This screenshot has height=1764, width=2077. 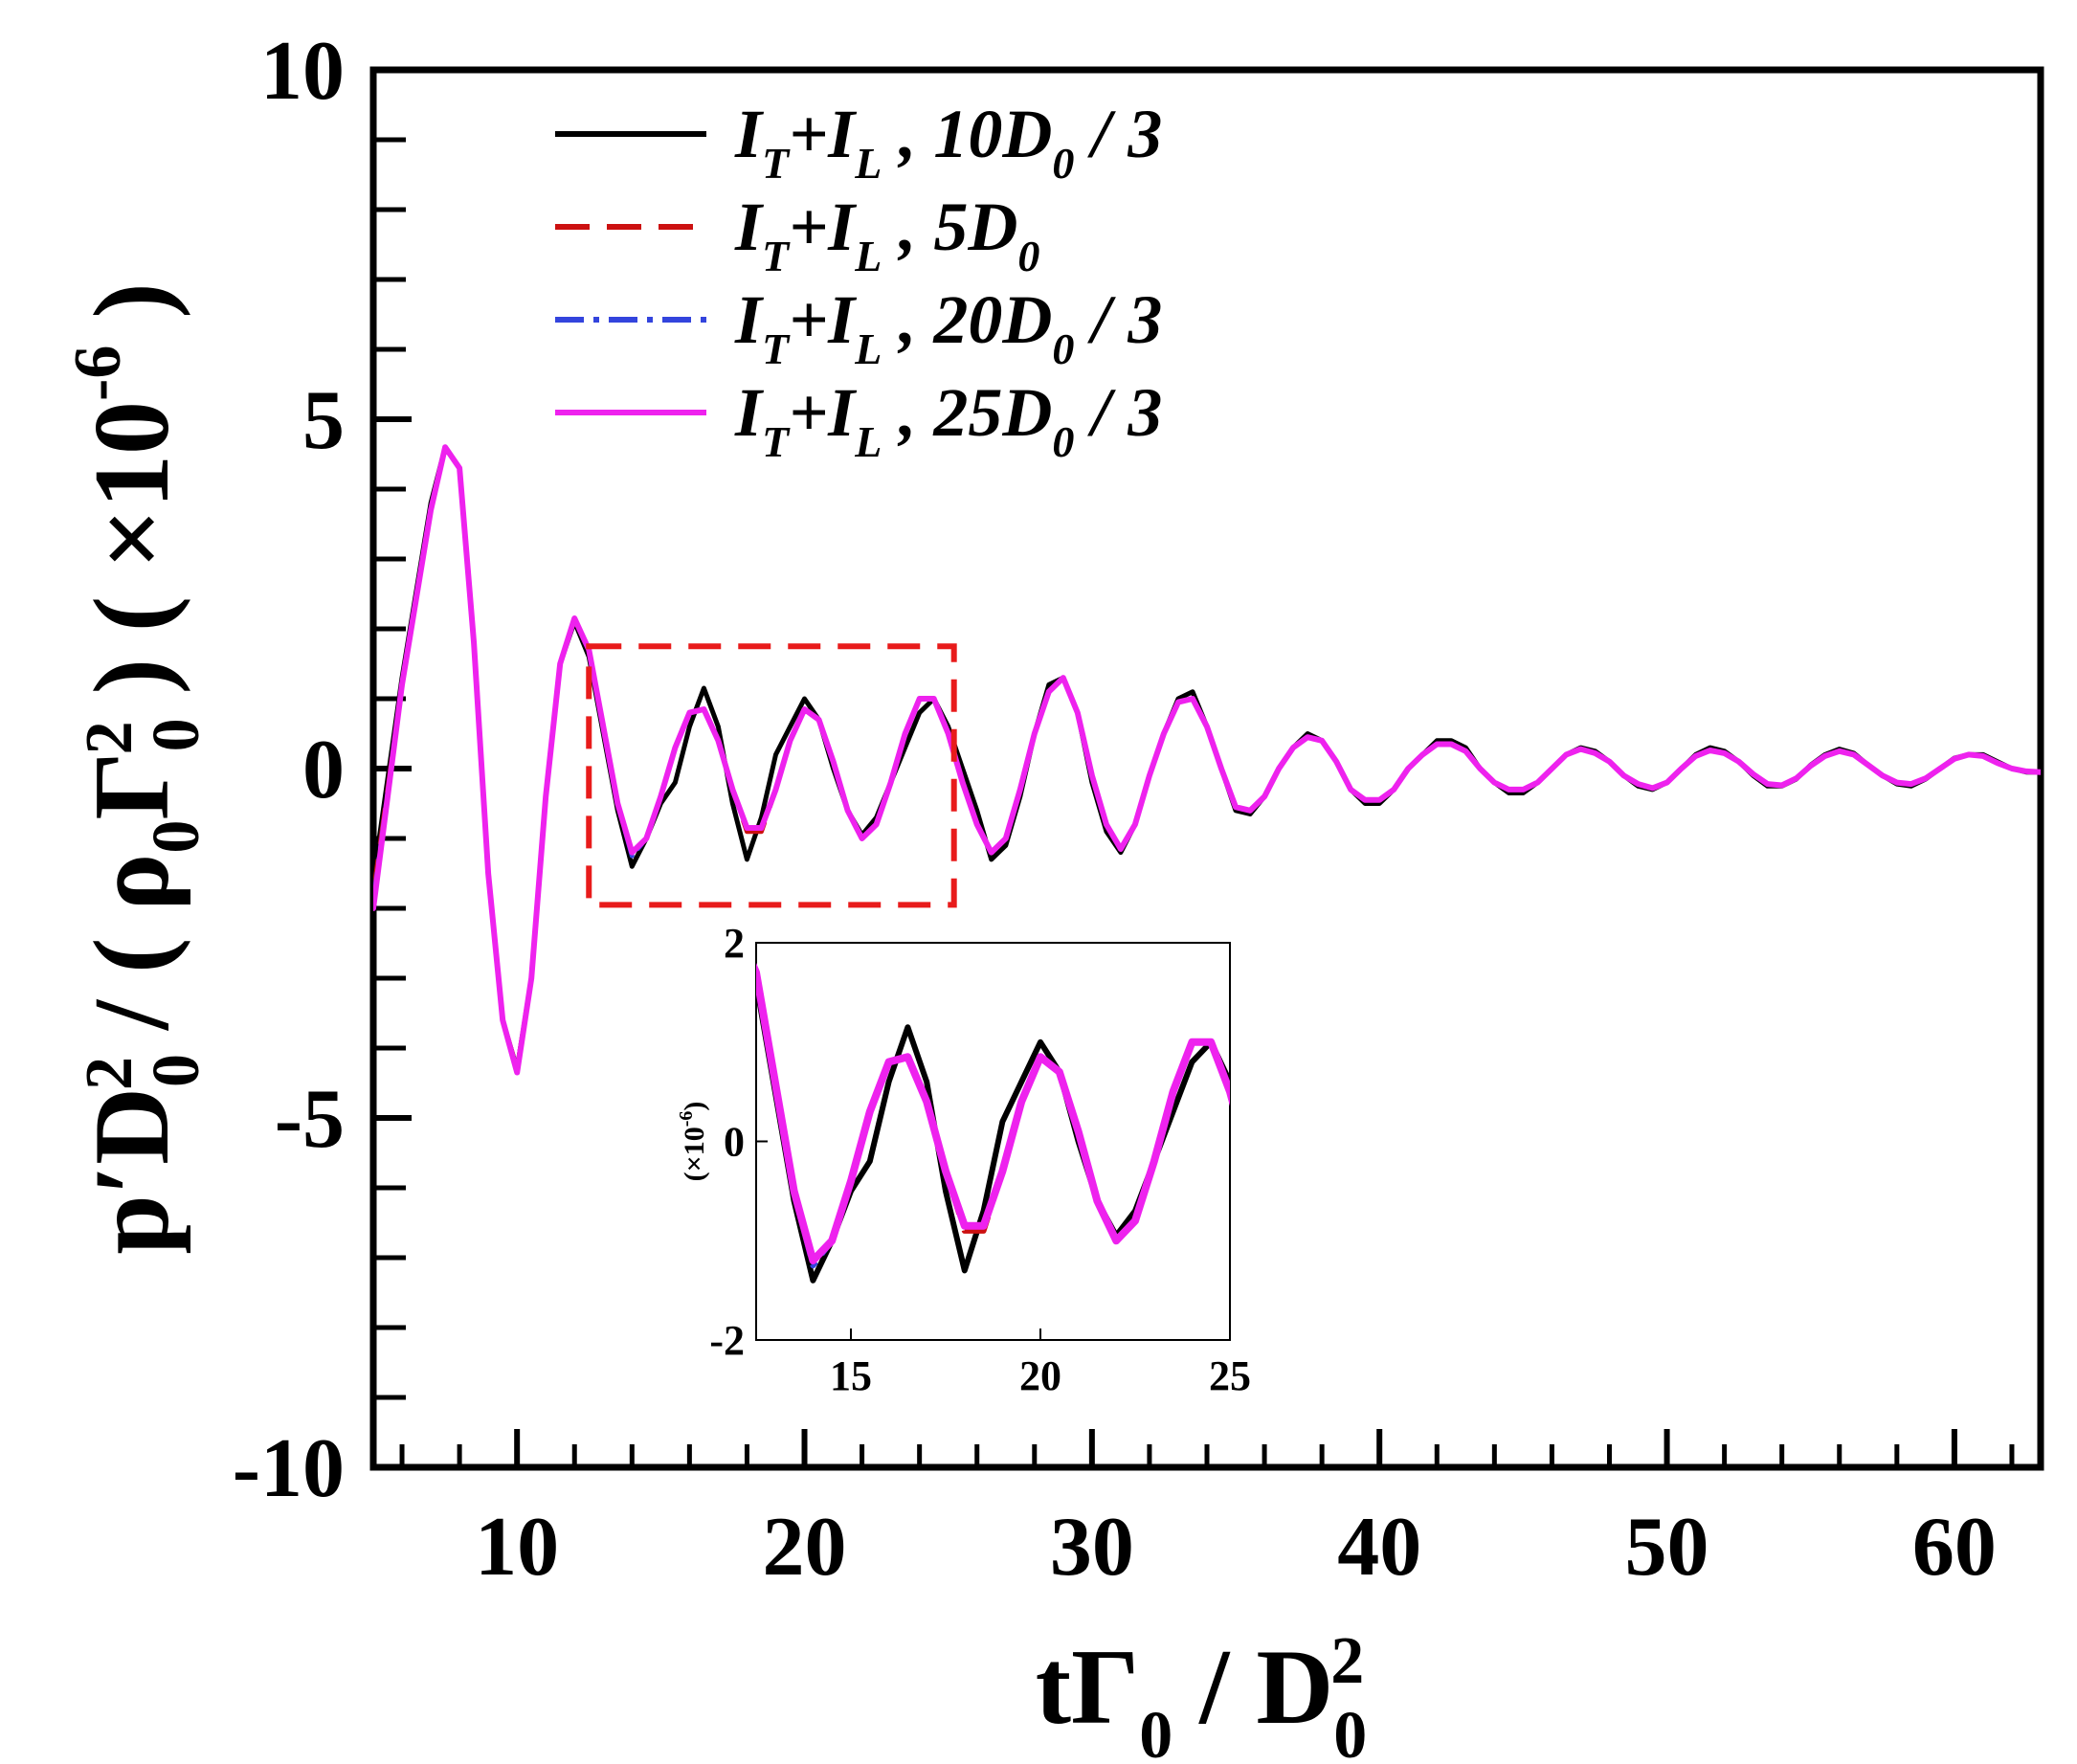 I want to click on y-title-part: p, so click(x=132, y=1224).